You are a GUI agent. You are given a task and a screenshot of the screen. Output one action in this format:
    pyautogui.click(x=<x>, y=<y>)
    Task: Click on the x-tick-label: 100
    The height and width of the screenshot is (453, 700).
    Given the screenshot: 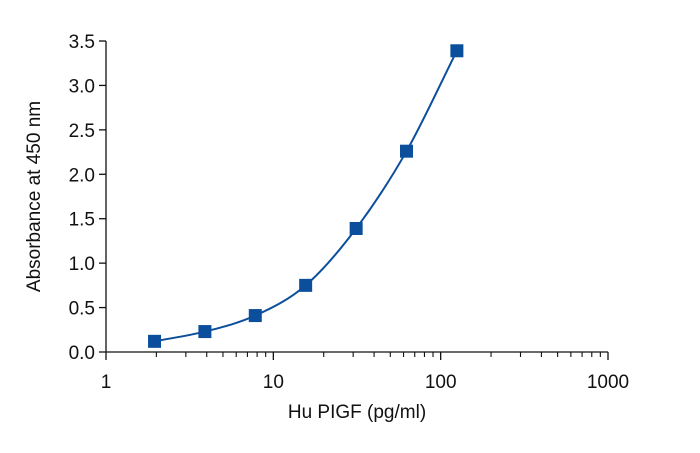 What is the action you would take?
    pyautogui.click(x=441, y=382)
    